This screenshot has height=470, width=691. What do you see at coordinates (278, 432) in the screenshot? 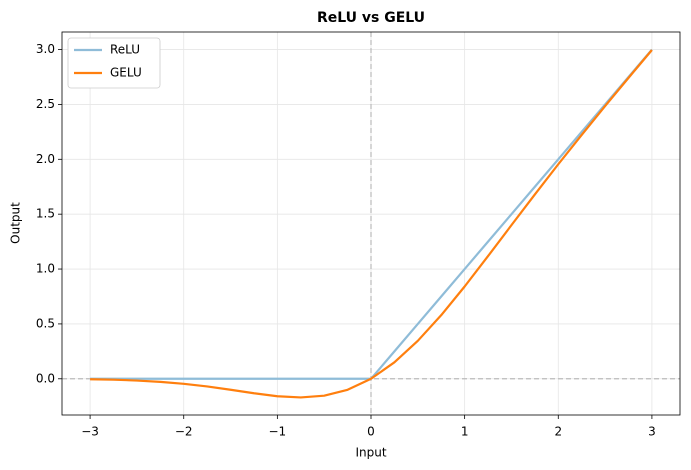
I see `x-tick-label: −1` at bounding box center [278, 432].